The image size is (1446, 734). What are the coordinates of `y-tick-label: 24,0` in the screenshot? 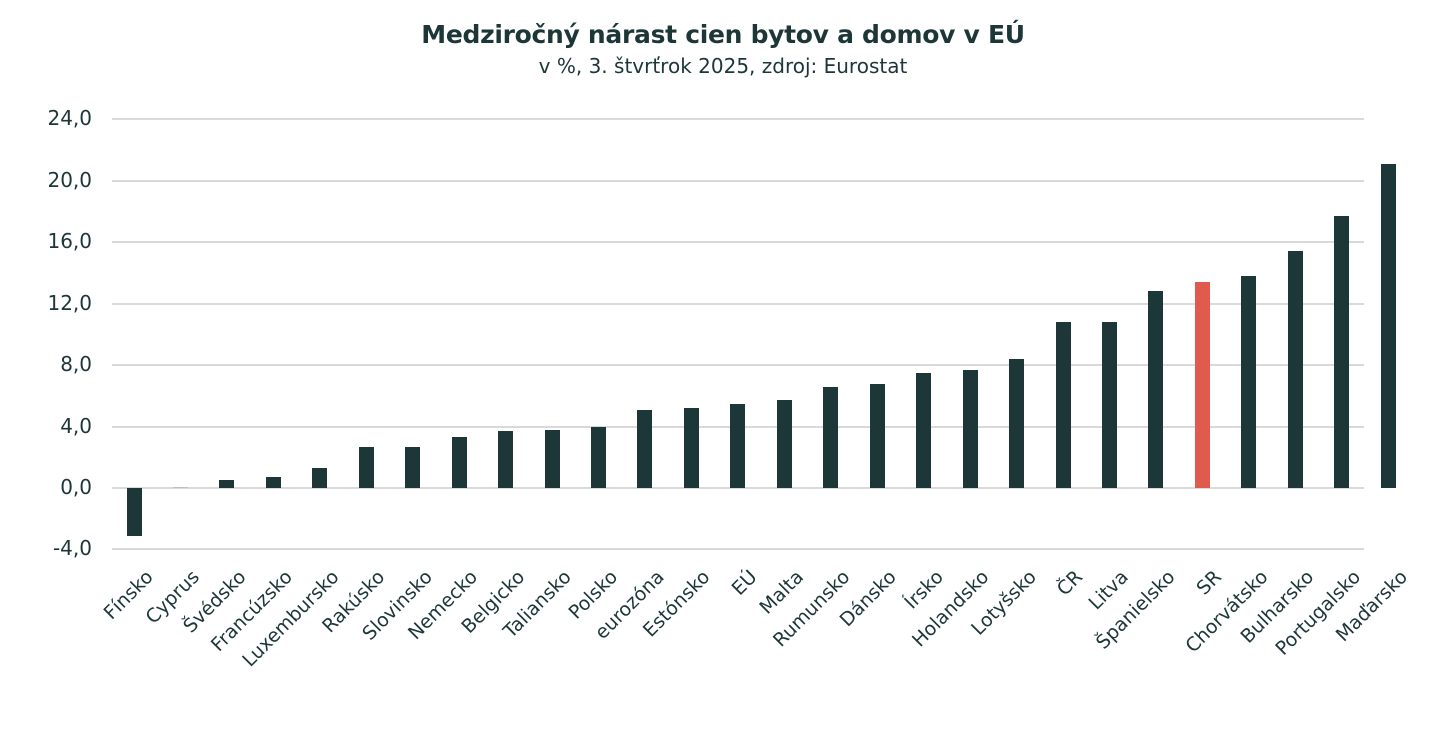 It's located at (69, 118).